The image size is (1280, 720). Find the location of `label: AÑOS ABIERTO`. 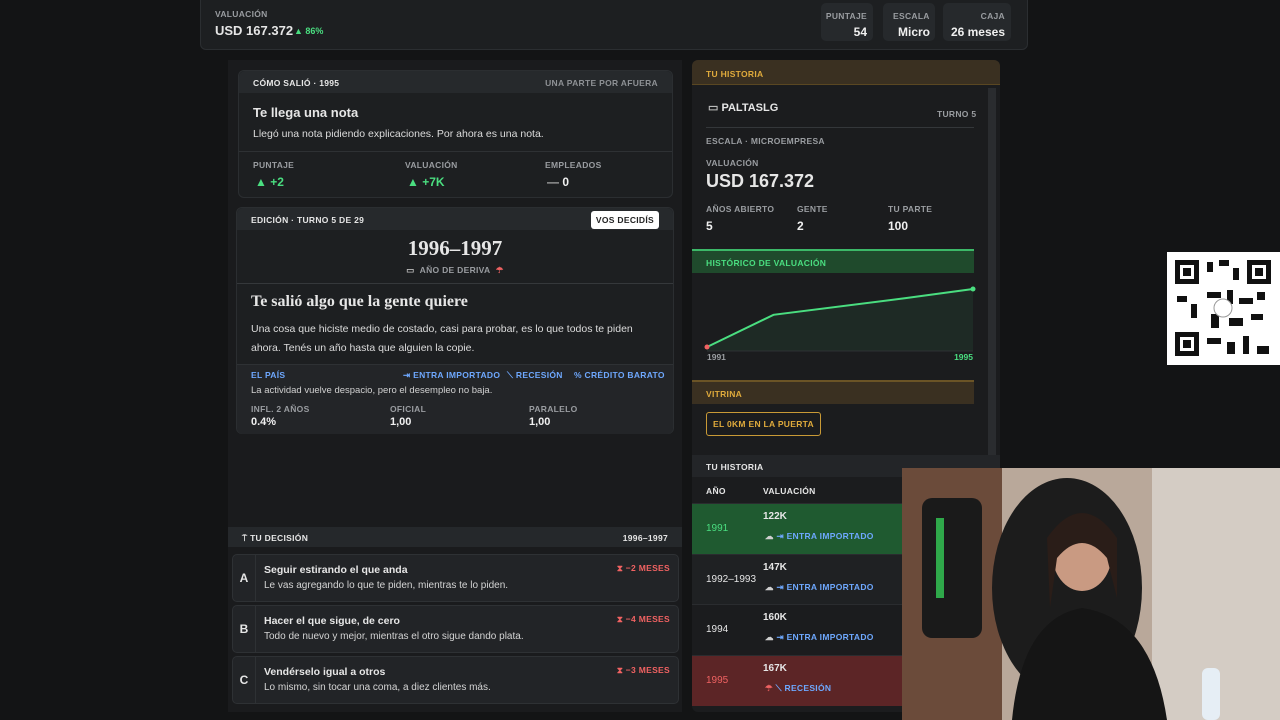

label: AÑOS ABIERTO is located at coordinates (740, 209).